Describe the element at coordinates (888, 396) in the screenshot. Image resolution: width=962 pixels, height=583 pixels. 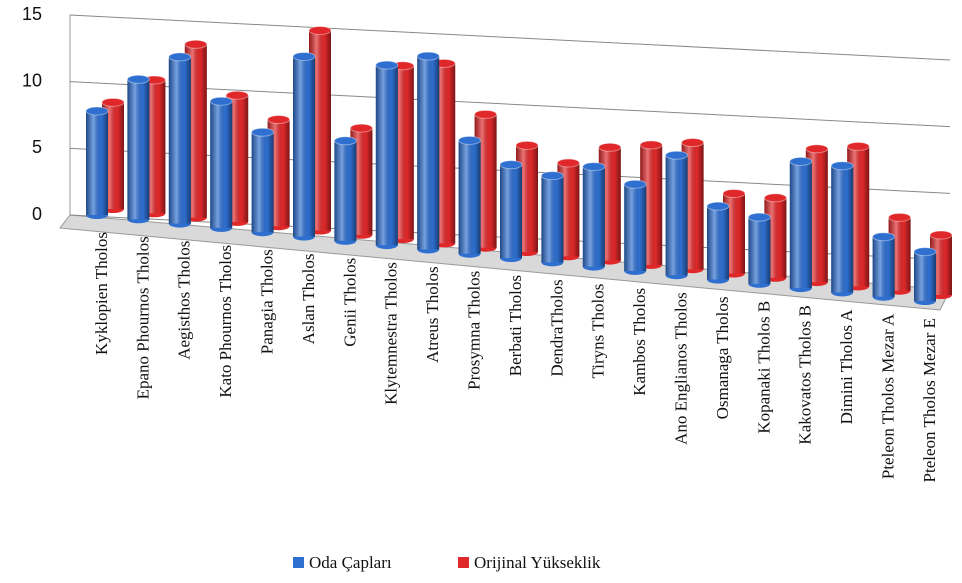
I see `x-tick-label: Pteleon Tholos Mezar A` at that location.